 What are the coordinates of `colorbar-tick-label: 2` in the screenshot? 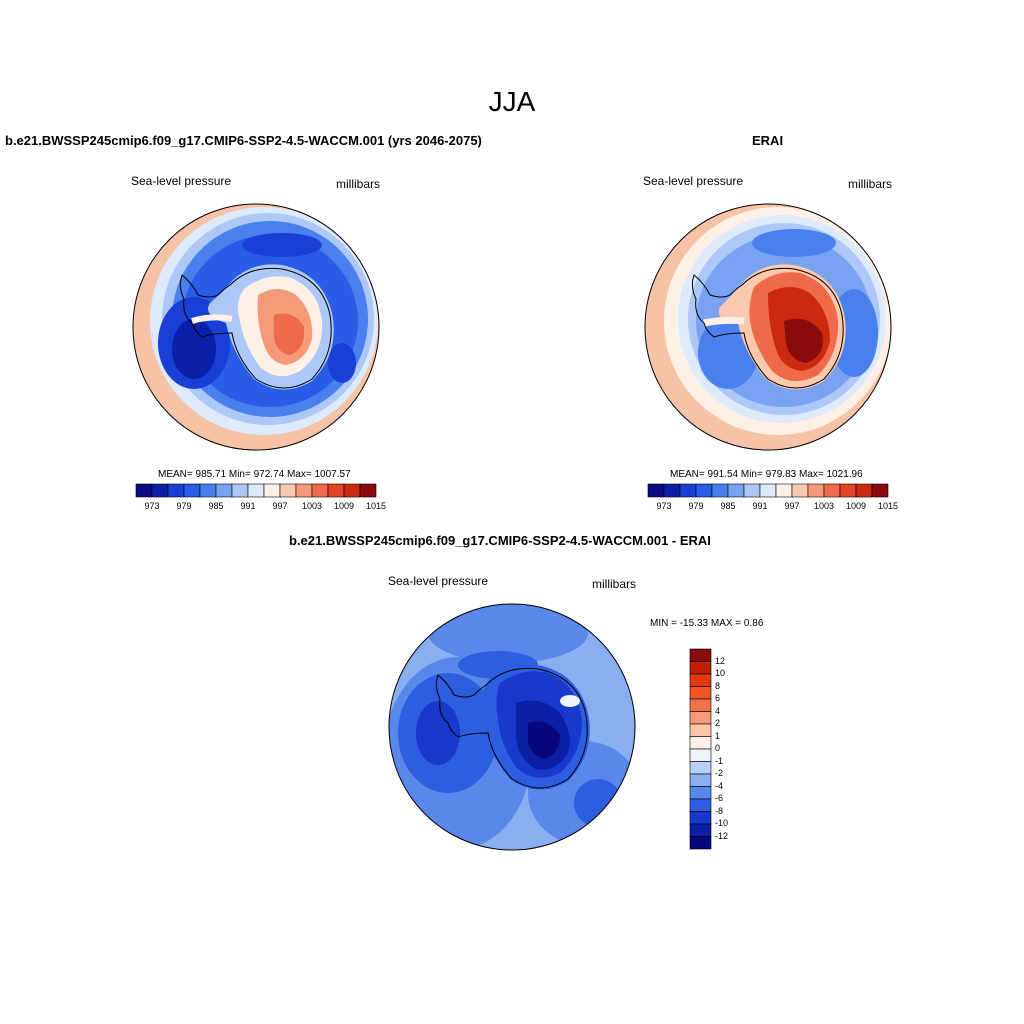 It's located at (718, 723).